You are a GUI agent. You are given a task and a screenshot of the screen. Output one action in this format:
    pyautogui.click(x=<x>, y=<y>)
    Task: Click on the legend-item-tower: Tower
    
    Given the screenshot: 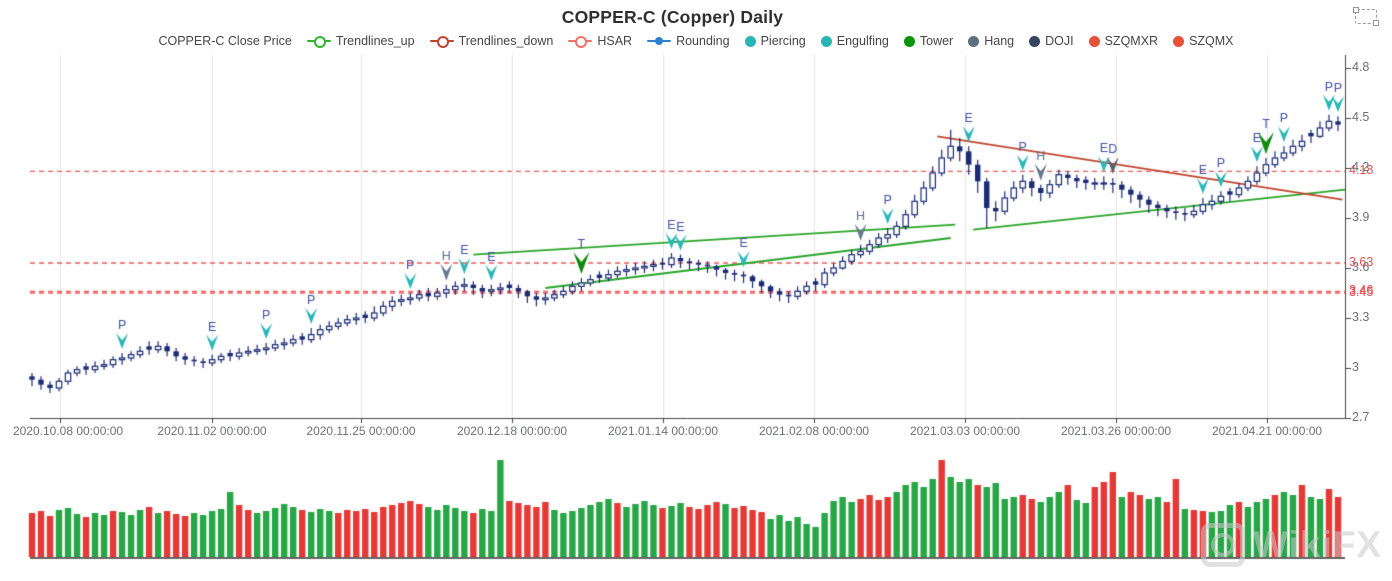 What is the action you would take?
    pyautogui.click(x=928, y=41)
    